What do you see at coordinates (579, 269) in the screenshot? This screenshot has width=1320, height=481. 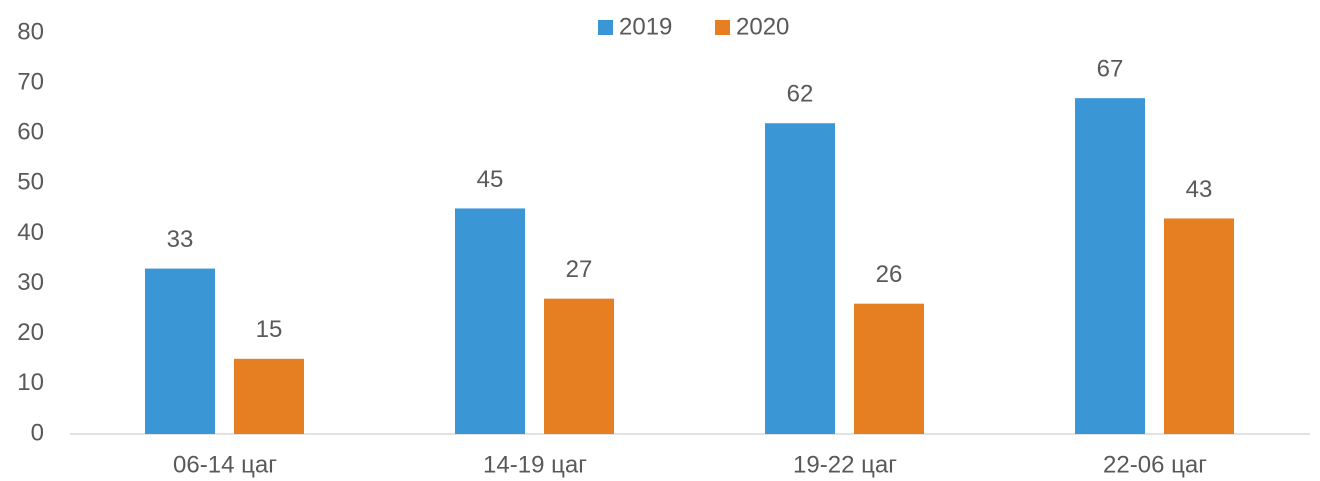 I see `data-label: 27` at bounding box center [579, 269].